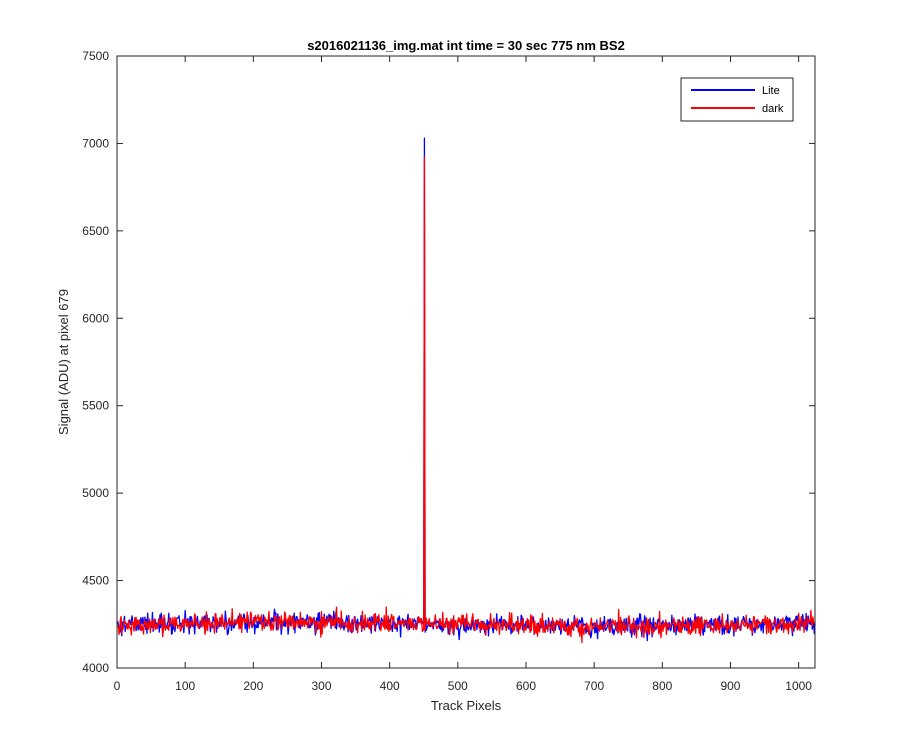  Describe the element at coordinates (458, 686) in the screenshot. I see `x-tick-label: 500` at that location.